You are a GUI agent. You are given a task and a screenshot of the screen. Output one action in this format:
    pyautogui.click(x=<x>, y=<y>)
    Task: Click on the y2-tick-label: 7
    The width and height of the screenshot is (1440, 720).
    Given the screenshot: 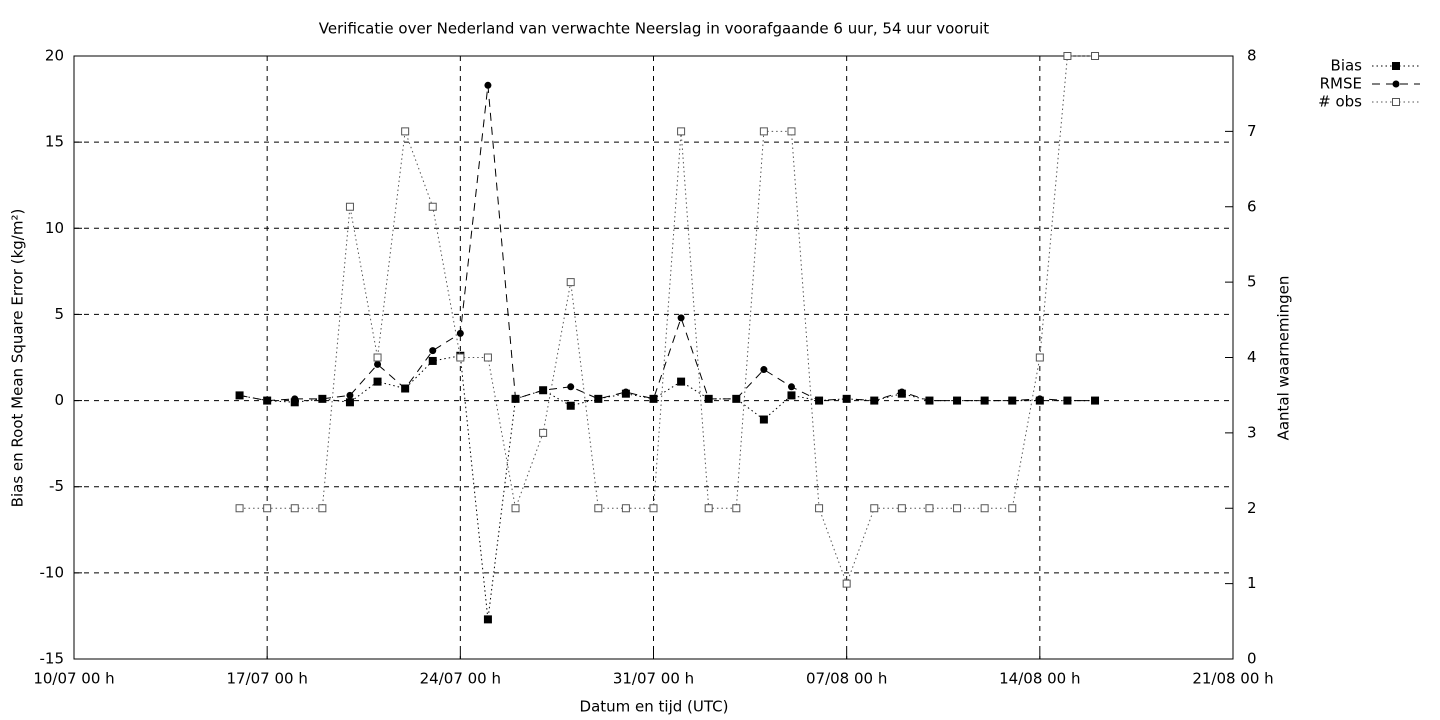 What is the action you would take?
    pyautogui.click(x=1252, y=131)
    